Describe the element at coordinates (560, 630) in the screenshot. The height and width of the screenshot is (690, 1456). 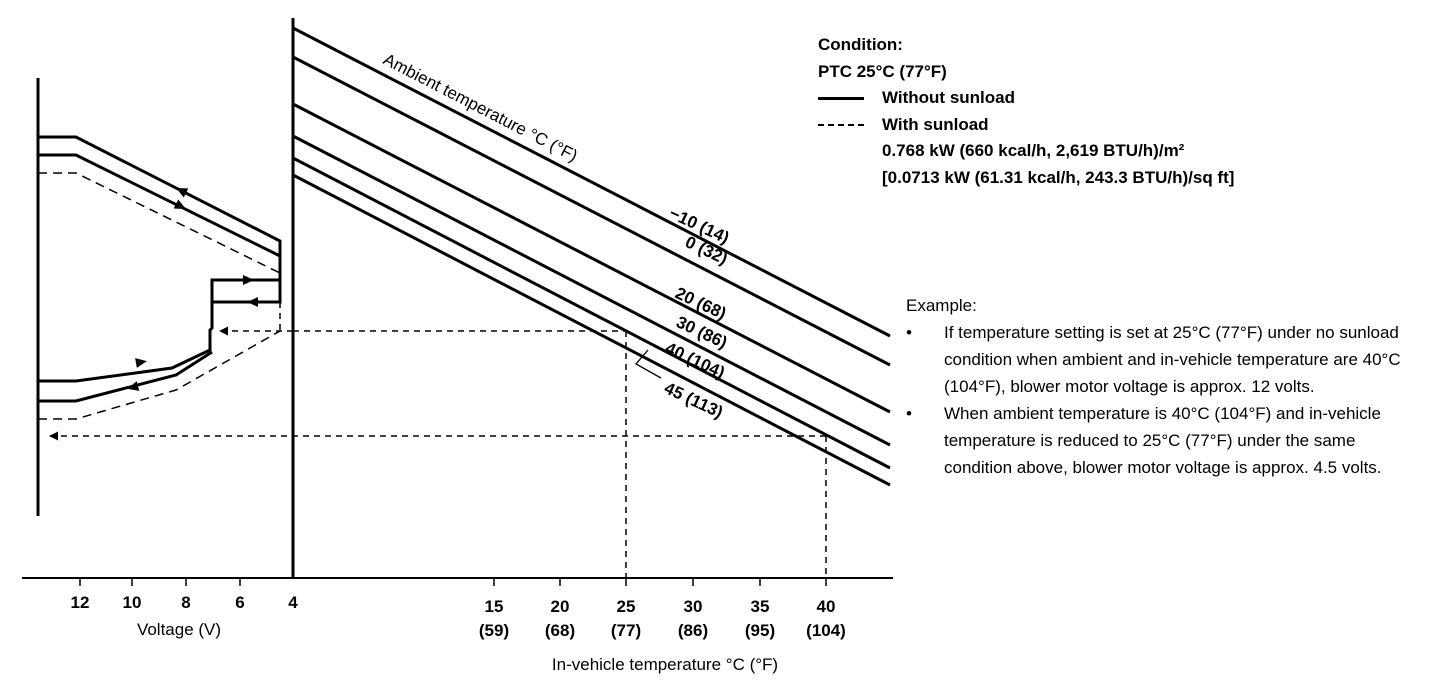
I see `x-tick-label-f: (68)` at that location.